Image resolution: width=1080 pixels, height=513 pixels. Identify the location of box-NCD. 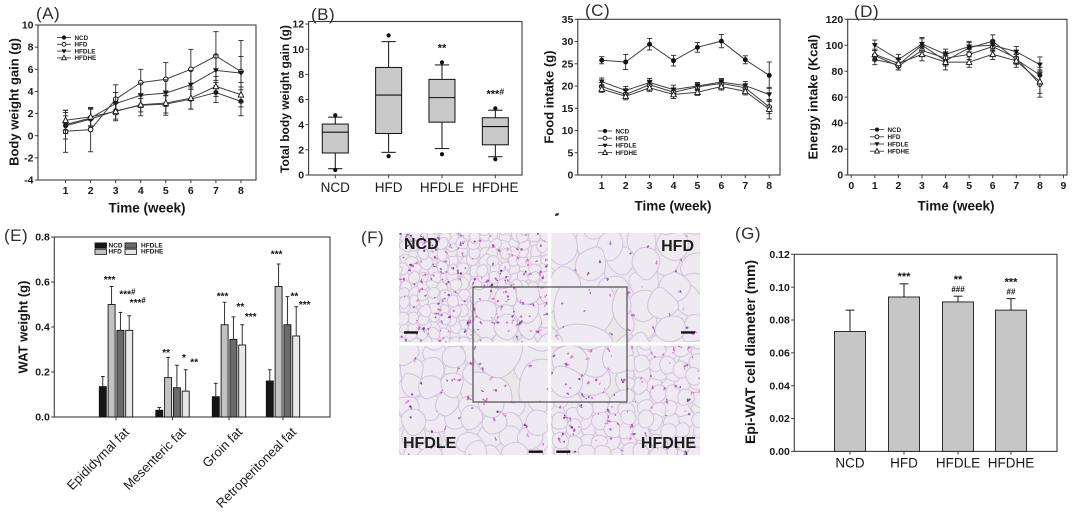
(335, 143).